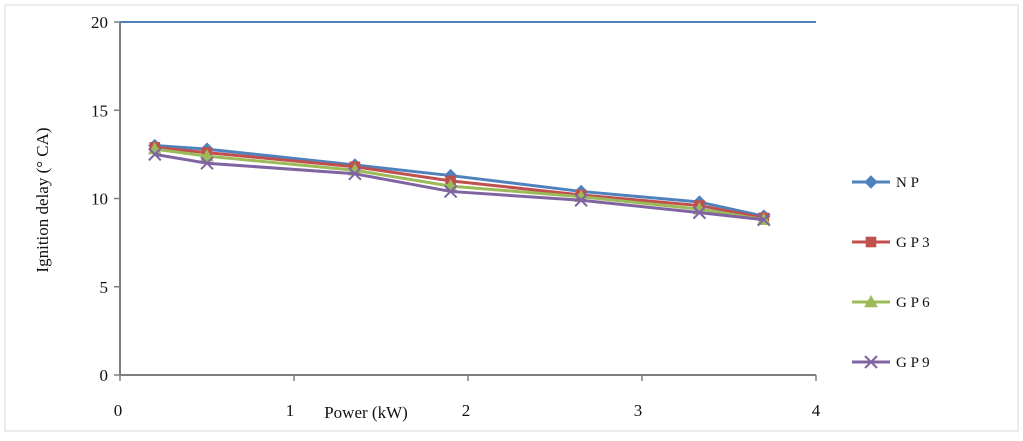  Describe the element at coordinates (891, 363) in the screenshot. I see `legend-item: G P 9` at that location.